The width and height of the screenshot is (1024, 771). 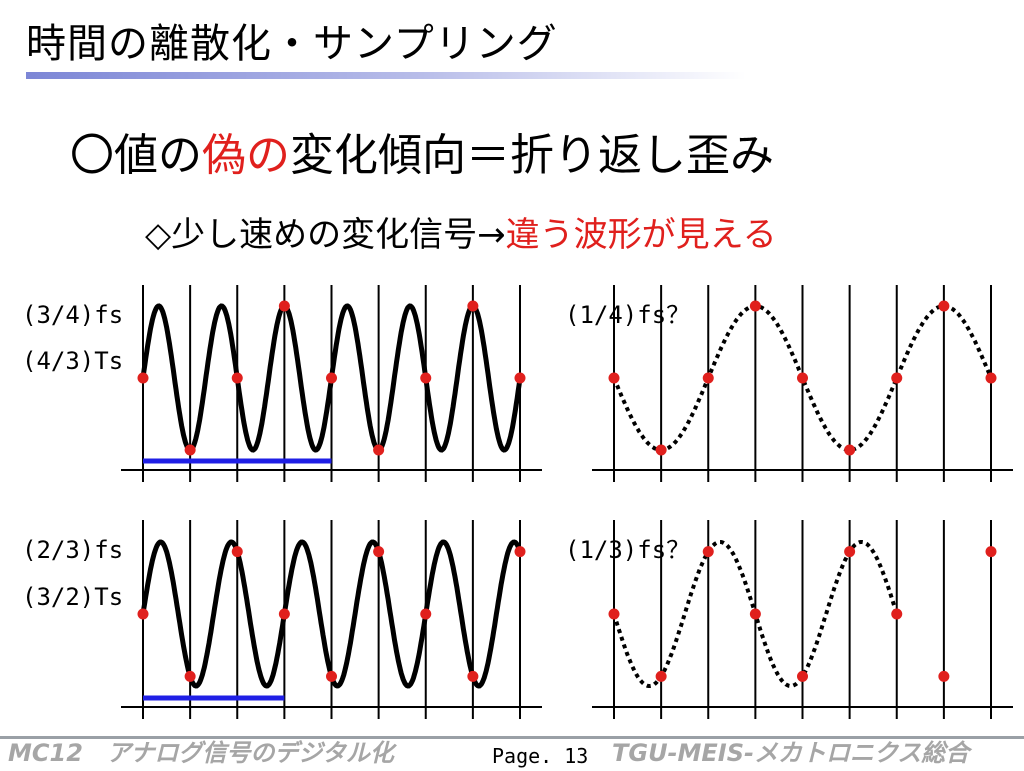 What do you see at coordinates (73, 597) in the screenshot?
I see `label-bottom-period: (3/2)Ts` at bounding box center [73, 597].